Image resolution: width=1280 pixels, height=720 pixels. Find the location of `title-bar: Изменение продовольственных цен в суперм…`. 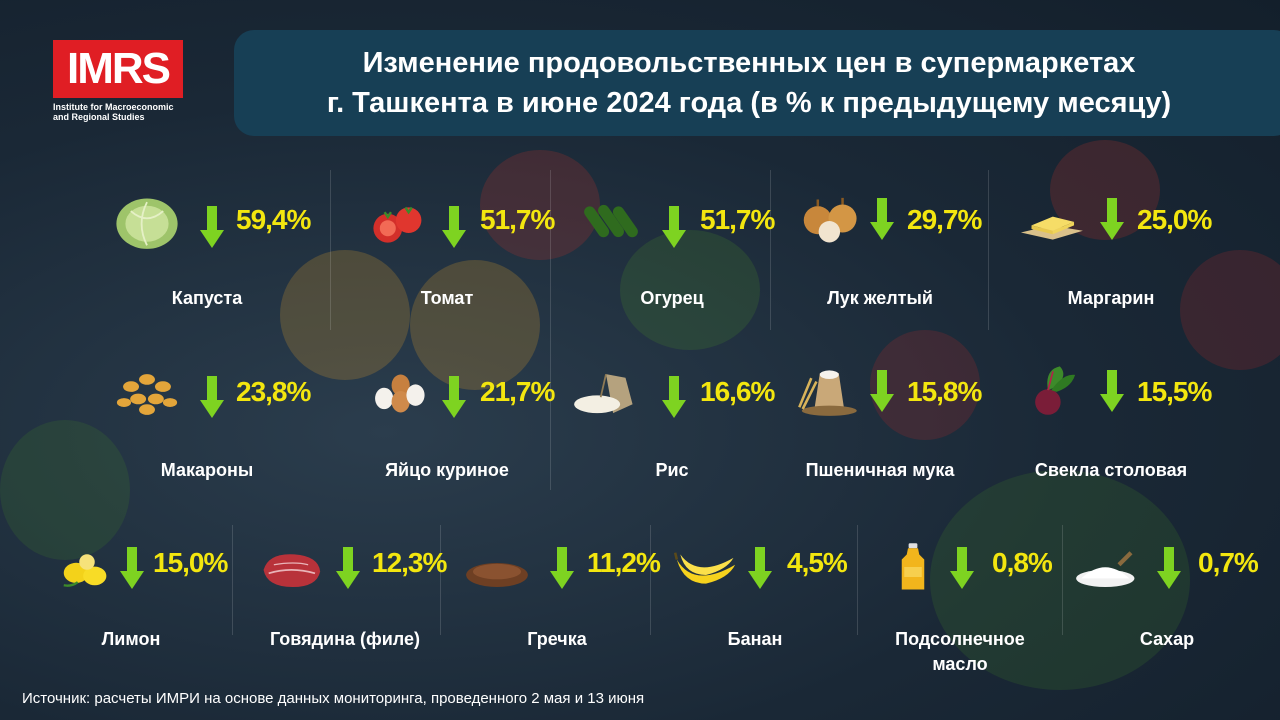

title-bar: Изменение продовольственных цен в суперм… is located at coordinates (757, 83).